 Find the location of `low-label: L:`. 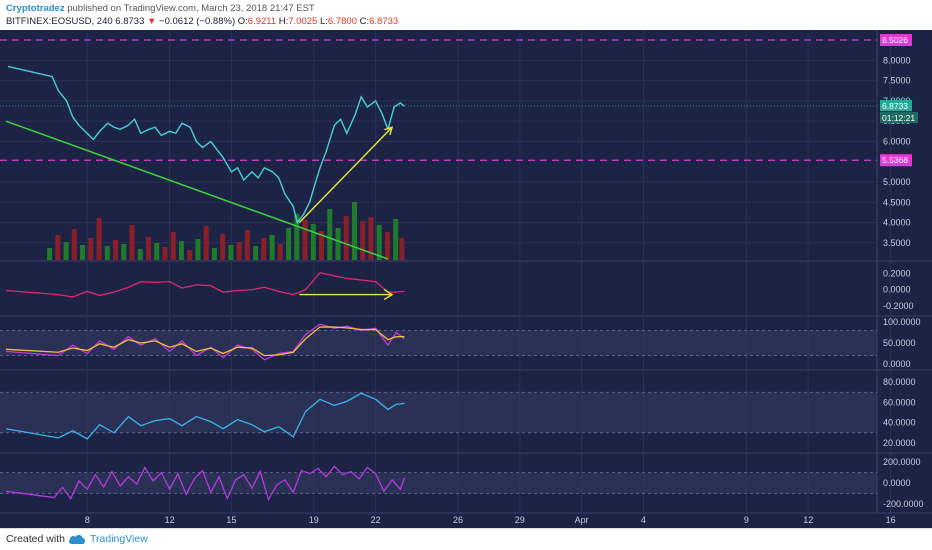

low-label: L: is located at coordinates (323, 21).